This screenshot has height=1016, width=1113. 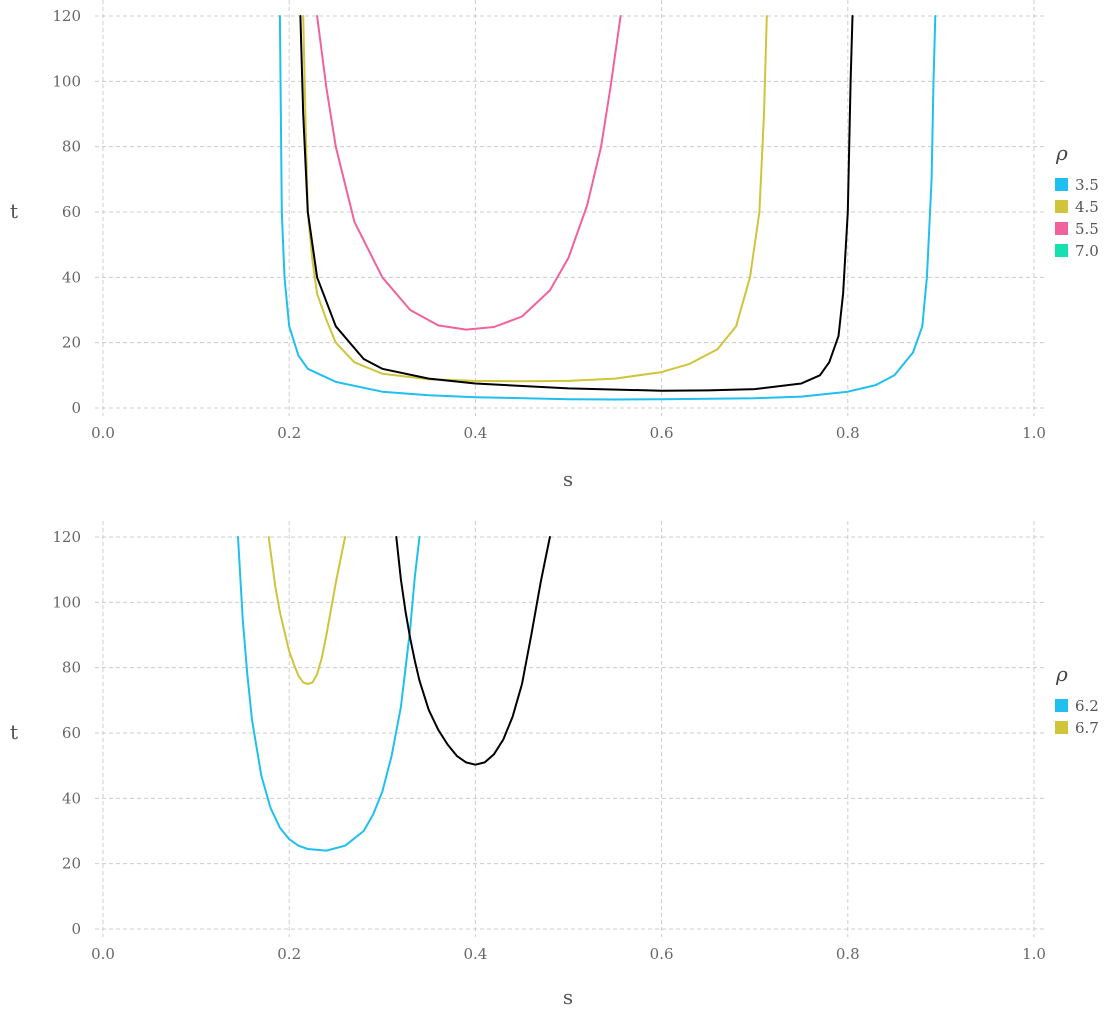 I want to click on top-x-tick-label: 0.0, so click(x=103, y=433).